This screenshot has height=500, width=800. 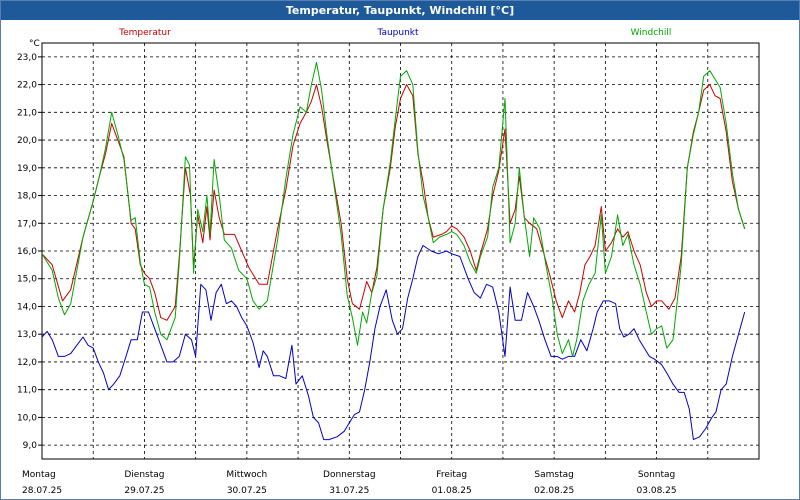 I want to click on y-tick-label: 21,0, so click(x=27, y=113).